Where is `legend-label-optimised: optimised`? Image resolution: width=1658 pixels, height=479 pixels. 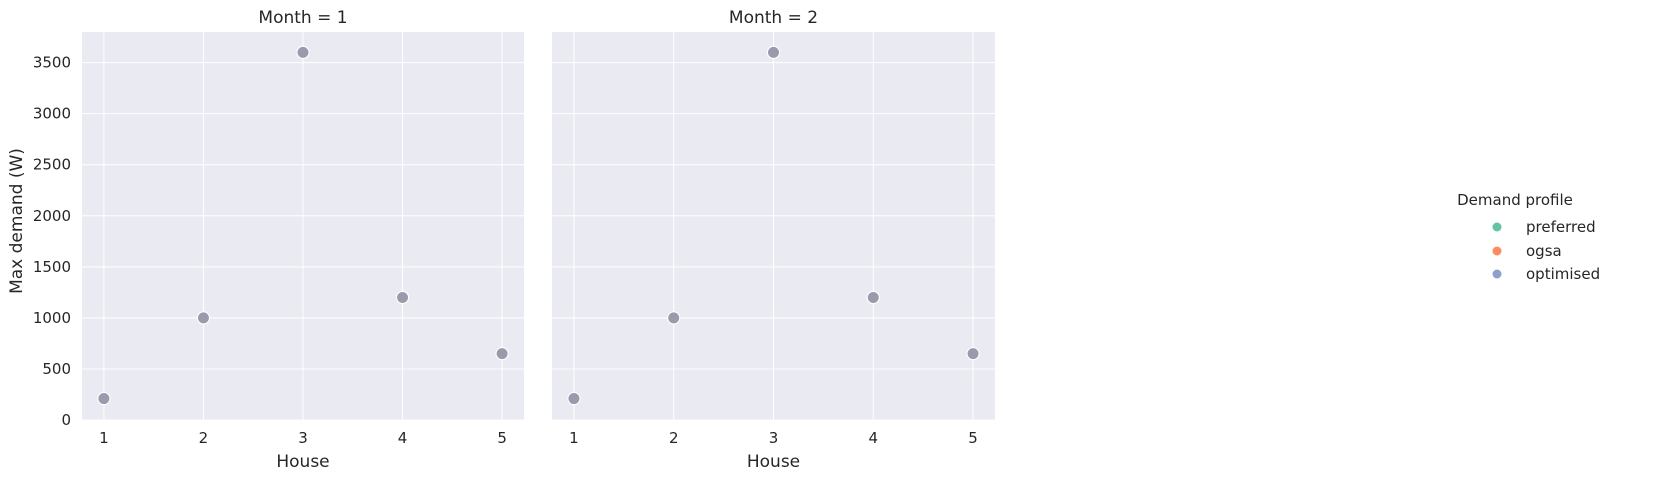
legend-label-optimised: optimised is located at coordinates (1563, 274).